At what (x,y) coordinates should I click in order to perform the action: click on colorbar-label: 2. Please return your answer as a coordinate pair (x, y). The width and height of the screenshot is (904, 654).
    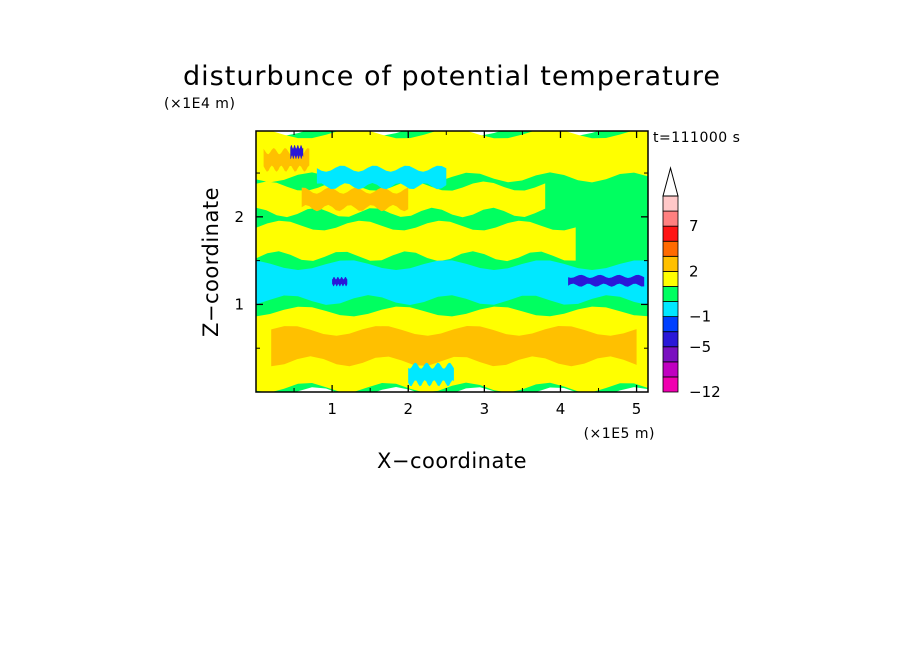
    Looking at the image, I should click on (694, 271).